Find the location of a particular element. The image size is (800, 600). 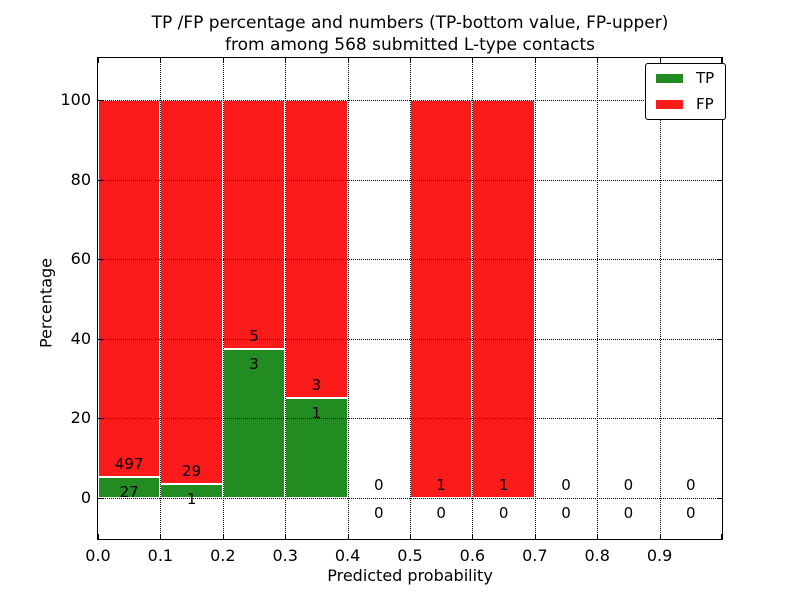

x-tick-label: 0.9 is located at coordinates (659, 555).